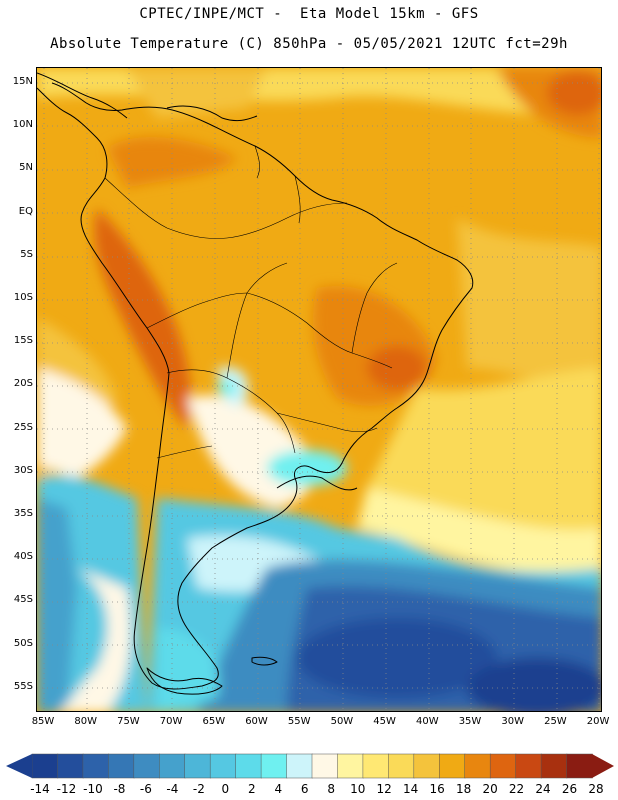 Image resolution: width=618 pixels, height=800 pixels. Describe the element at coordinates (437, 789) in the screenshot. I see `colorbar-tick-label: 16` at that location.